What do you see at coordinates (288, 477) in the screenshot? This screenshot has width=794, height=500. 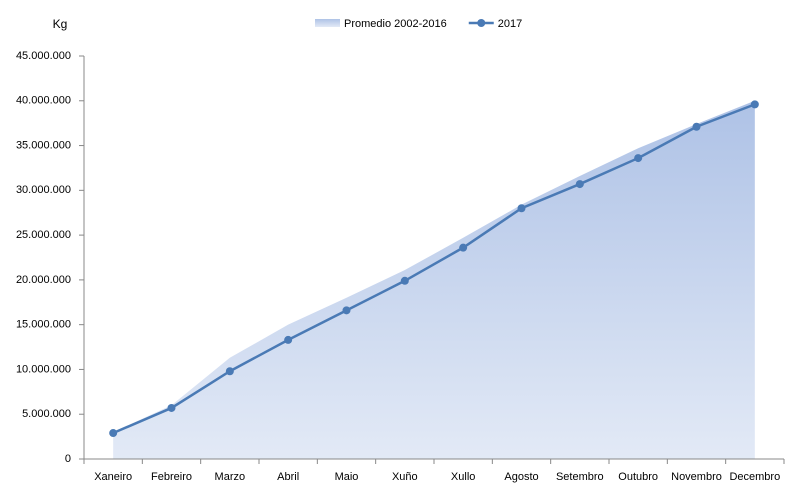 I see `x-tick-label: Abril` at bounding box center [288, 477].